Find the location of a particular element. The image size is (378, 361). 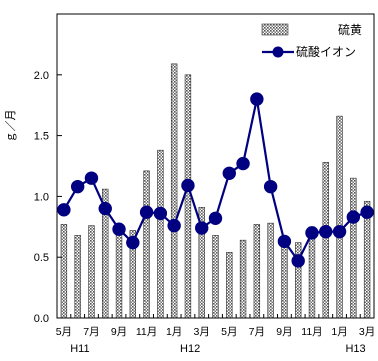

year-label: H11 is located at coordinates (79, 349).